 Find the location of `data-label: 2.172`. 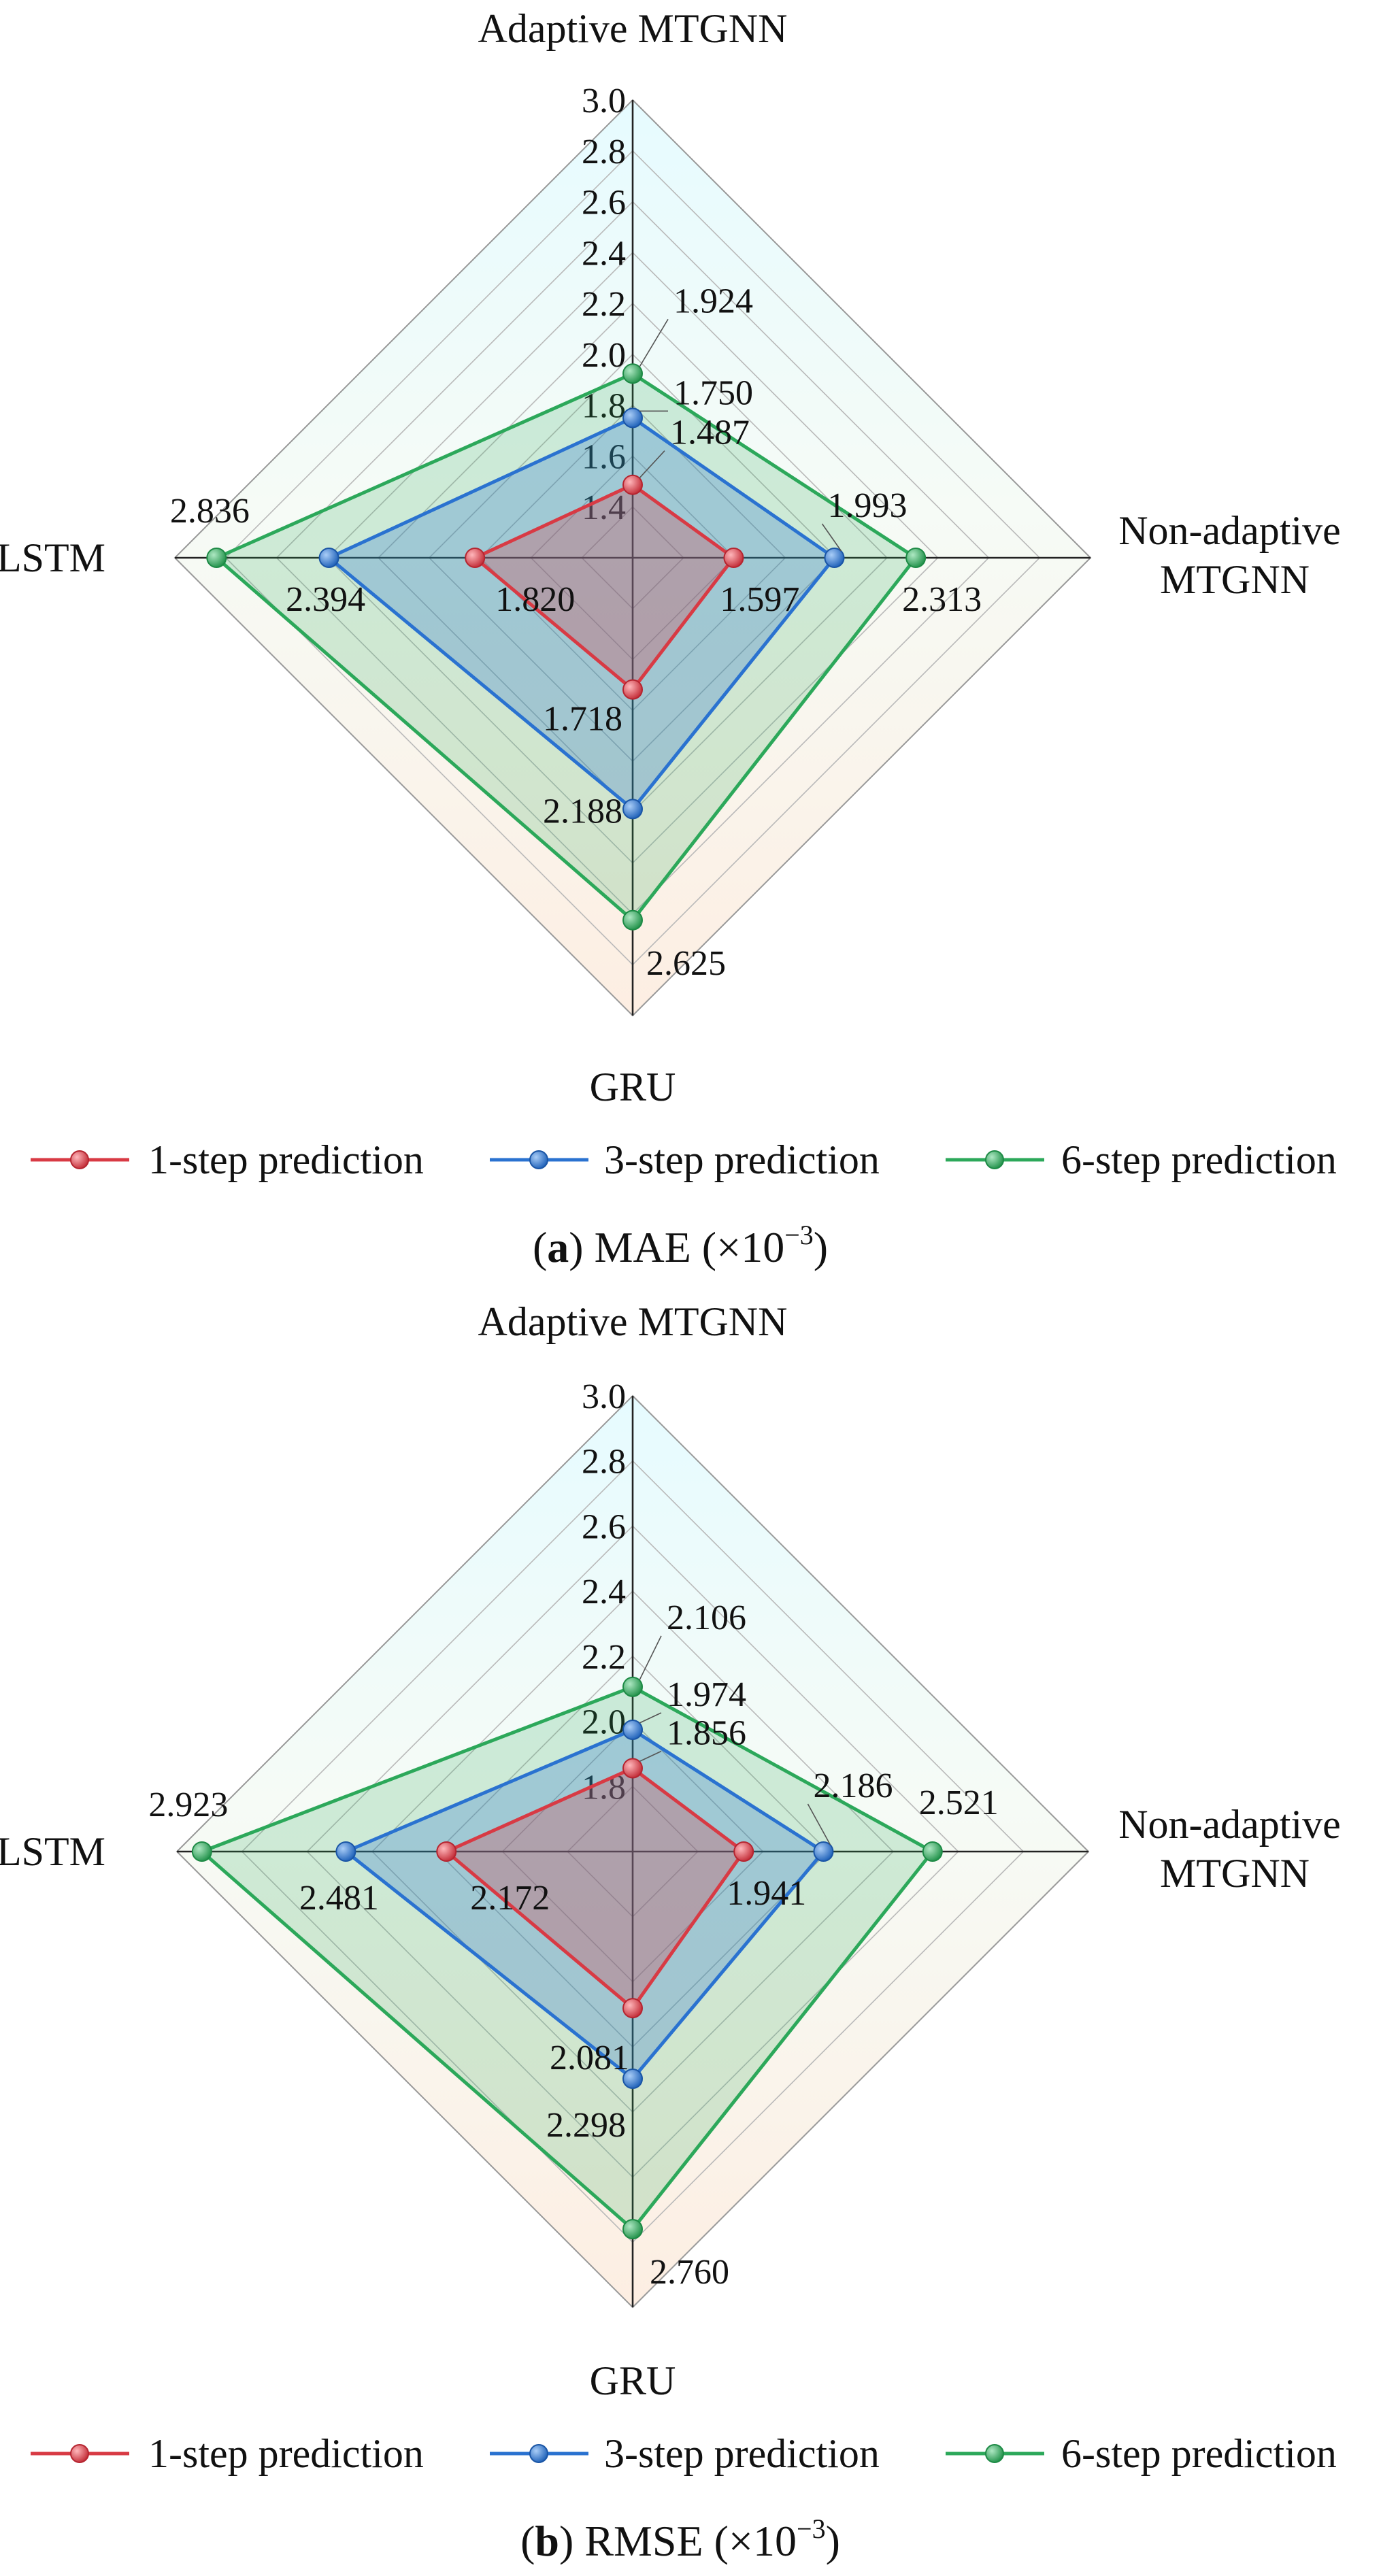

data-label: 2.172 is located at coordinates (510, 1898).